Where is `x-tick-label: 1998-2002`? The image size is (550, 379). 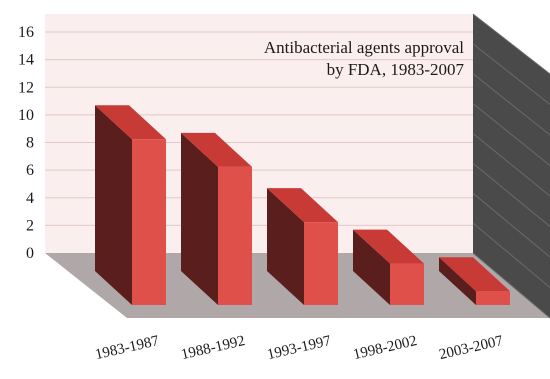
x-tick-label: 1998-2002 is located at coordinates (385, 348).